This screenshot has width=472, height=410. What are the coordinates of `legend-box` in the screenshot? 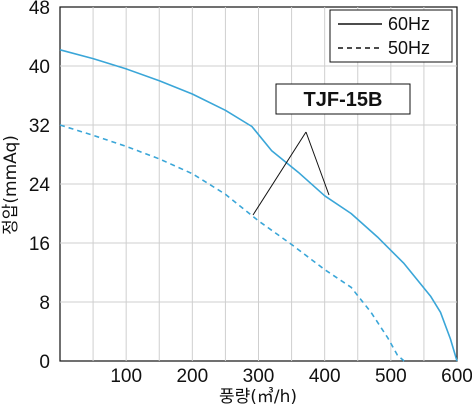 It's located at (391, 36).